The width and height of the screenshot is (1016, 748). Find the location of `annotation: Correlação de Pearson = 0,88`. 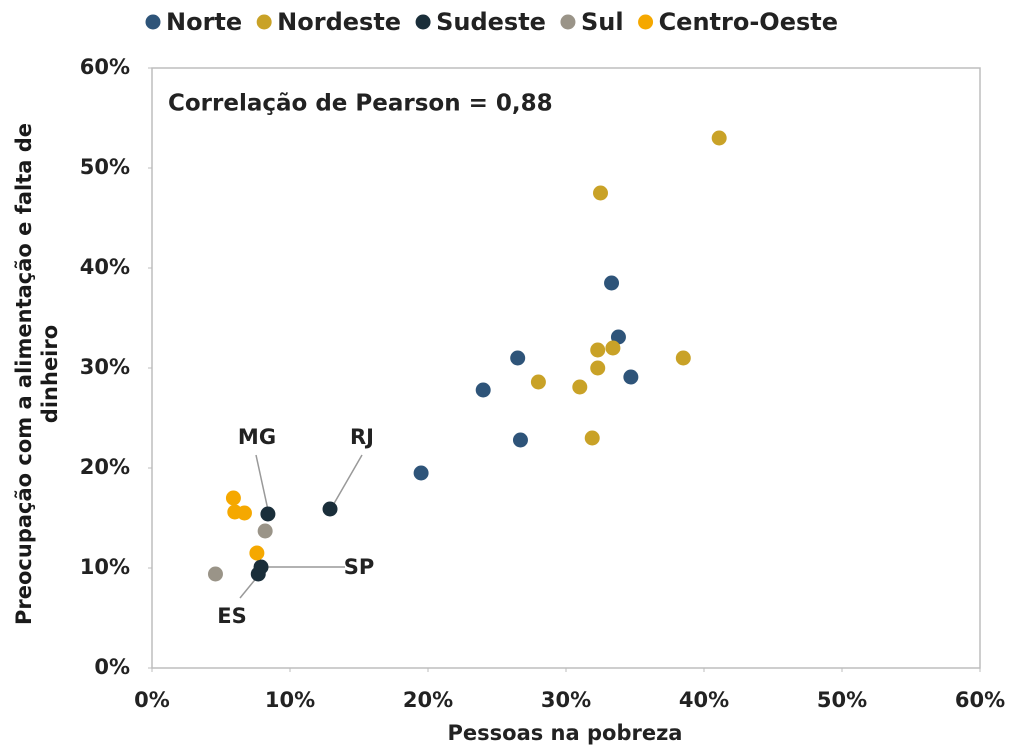

annotation: Correlação de Pearson = 0,88 is located at coordinates (360, 104).